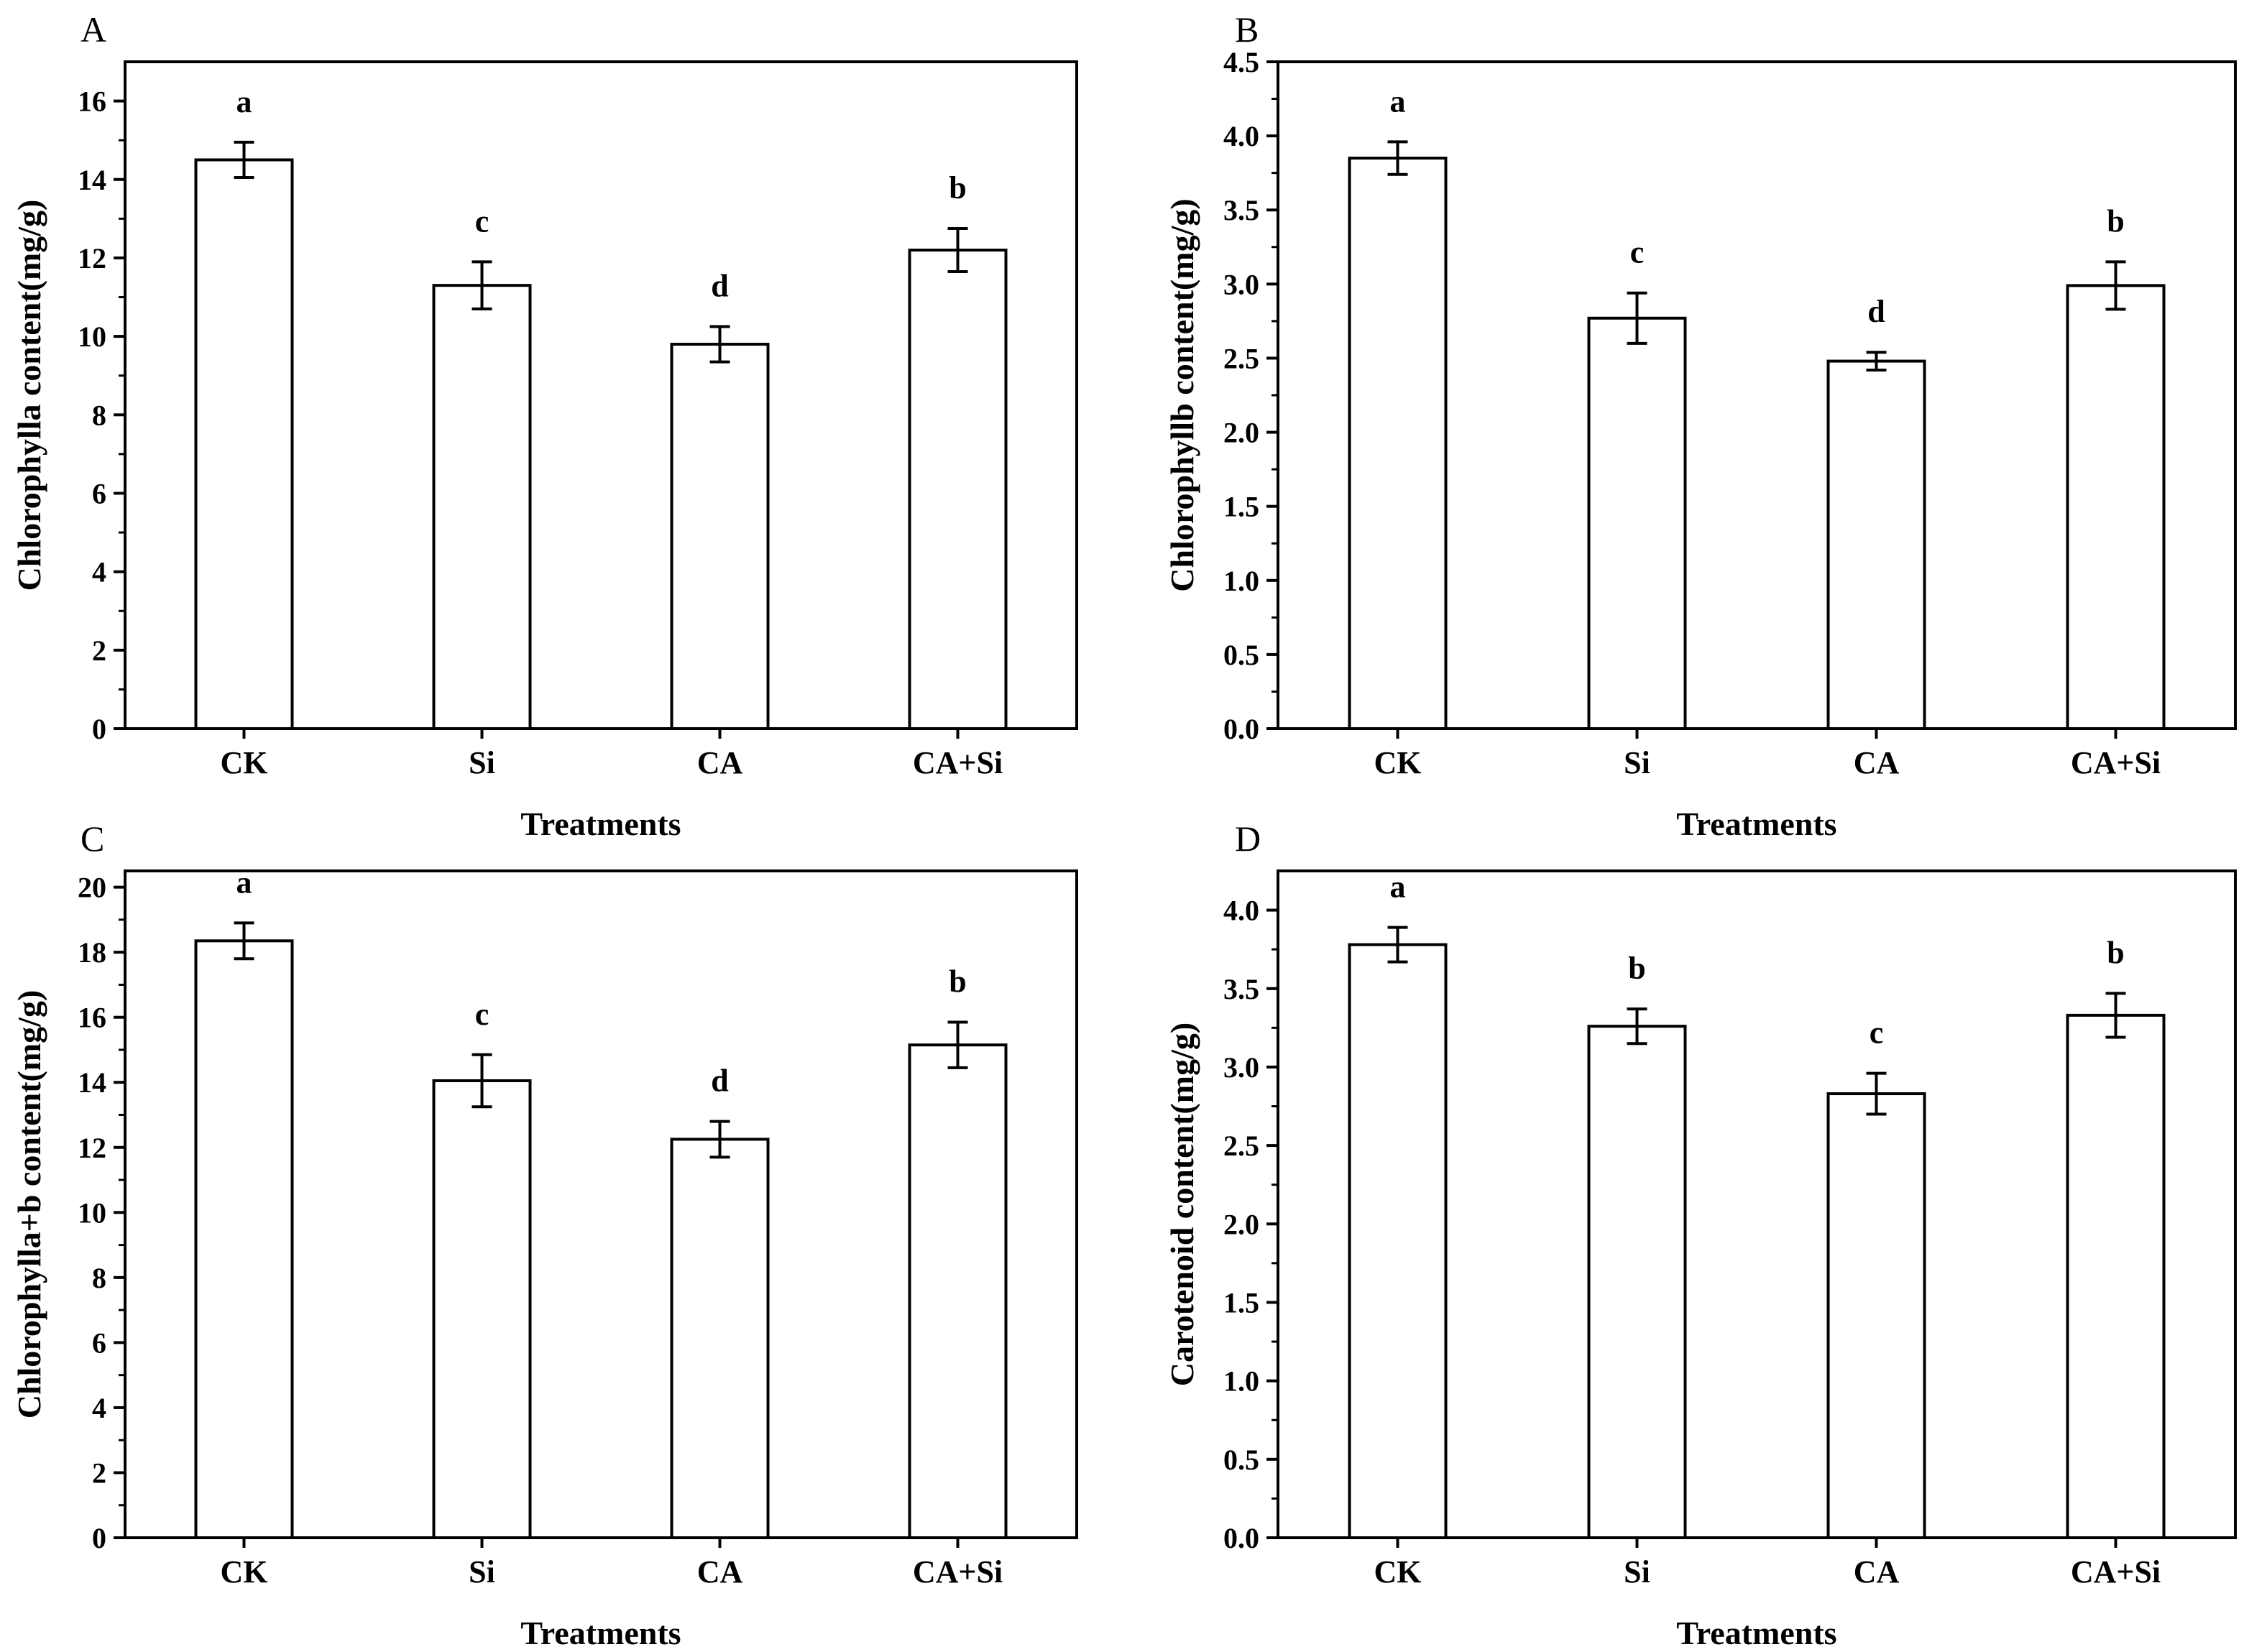  I want to click on panel-letter: B, so click(1247, 29).